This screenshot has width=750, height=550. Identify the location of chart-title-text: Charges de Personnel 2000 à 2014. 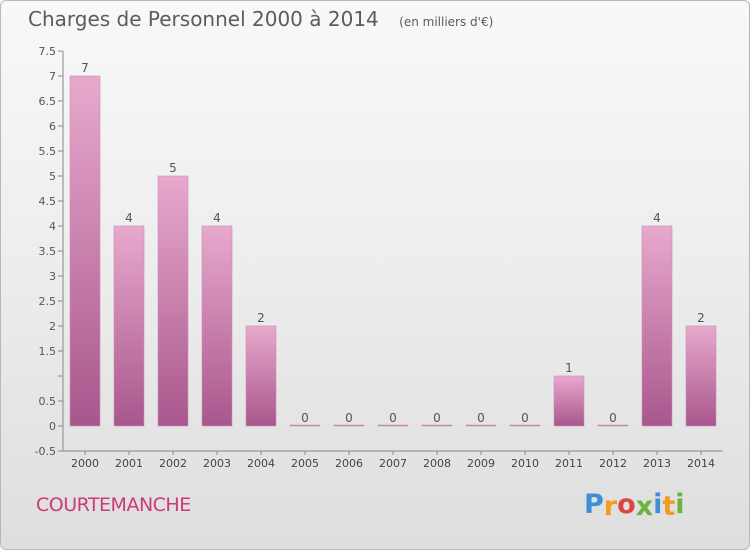
(203, 19).